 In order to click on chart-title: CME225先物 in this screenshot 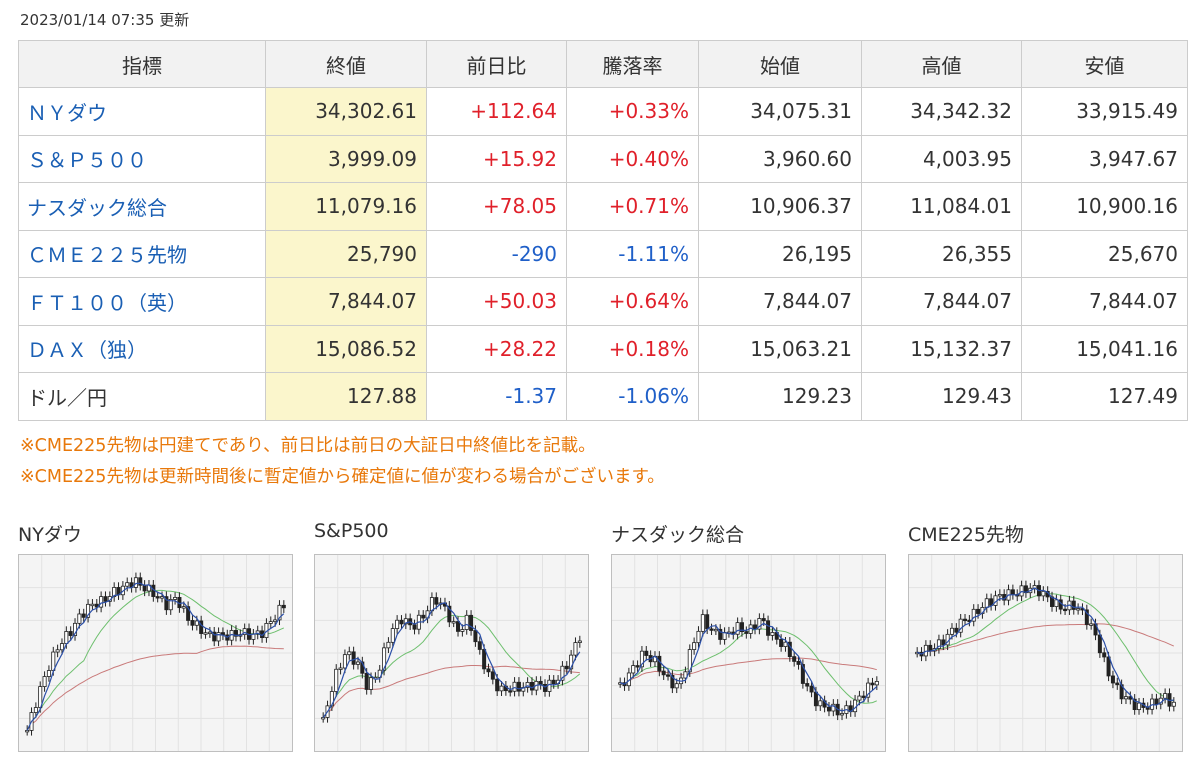, I will do `click(966, 535)`.